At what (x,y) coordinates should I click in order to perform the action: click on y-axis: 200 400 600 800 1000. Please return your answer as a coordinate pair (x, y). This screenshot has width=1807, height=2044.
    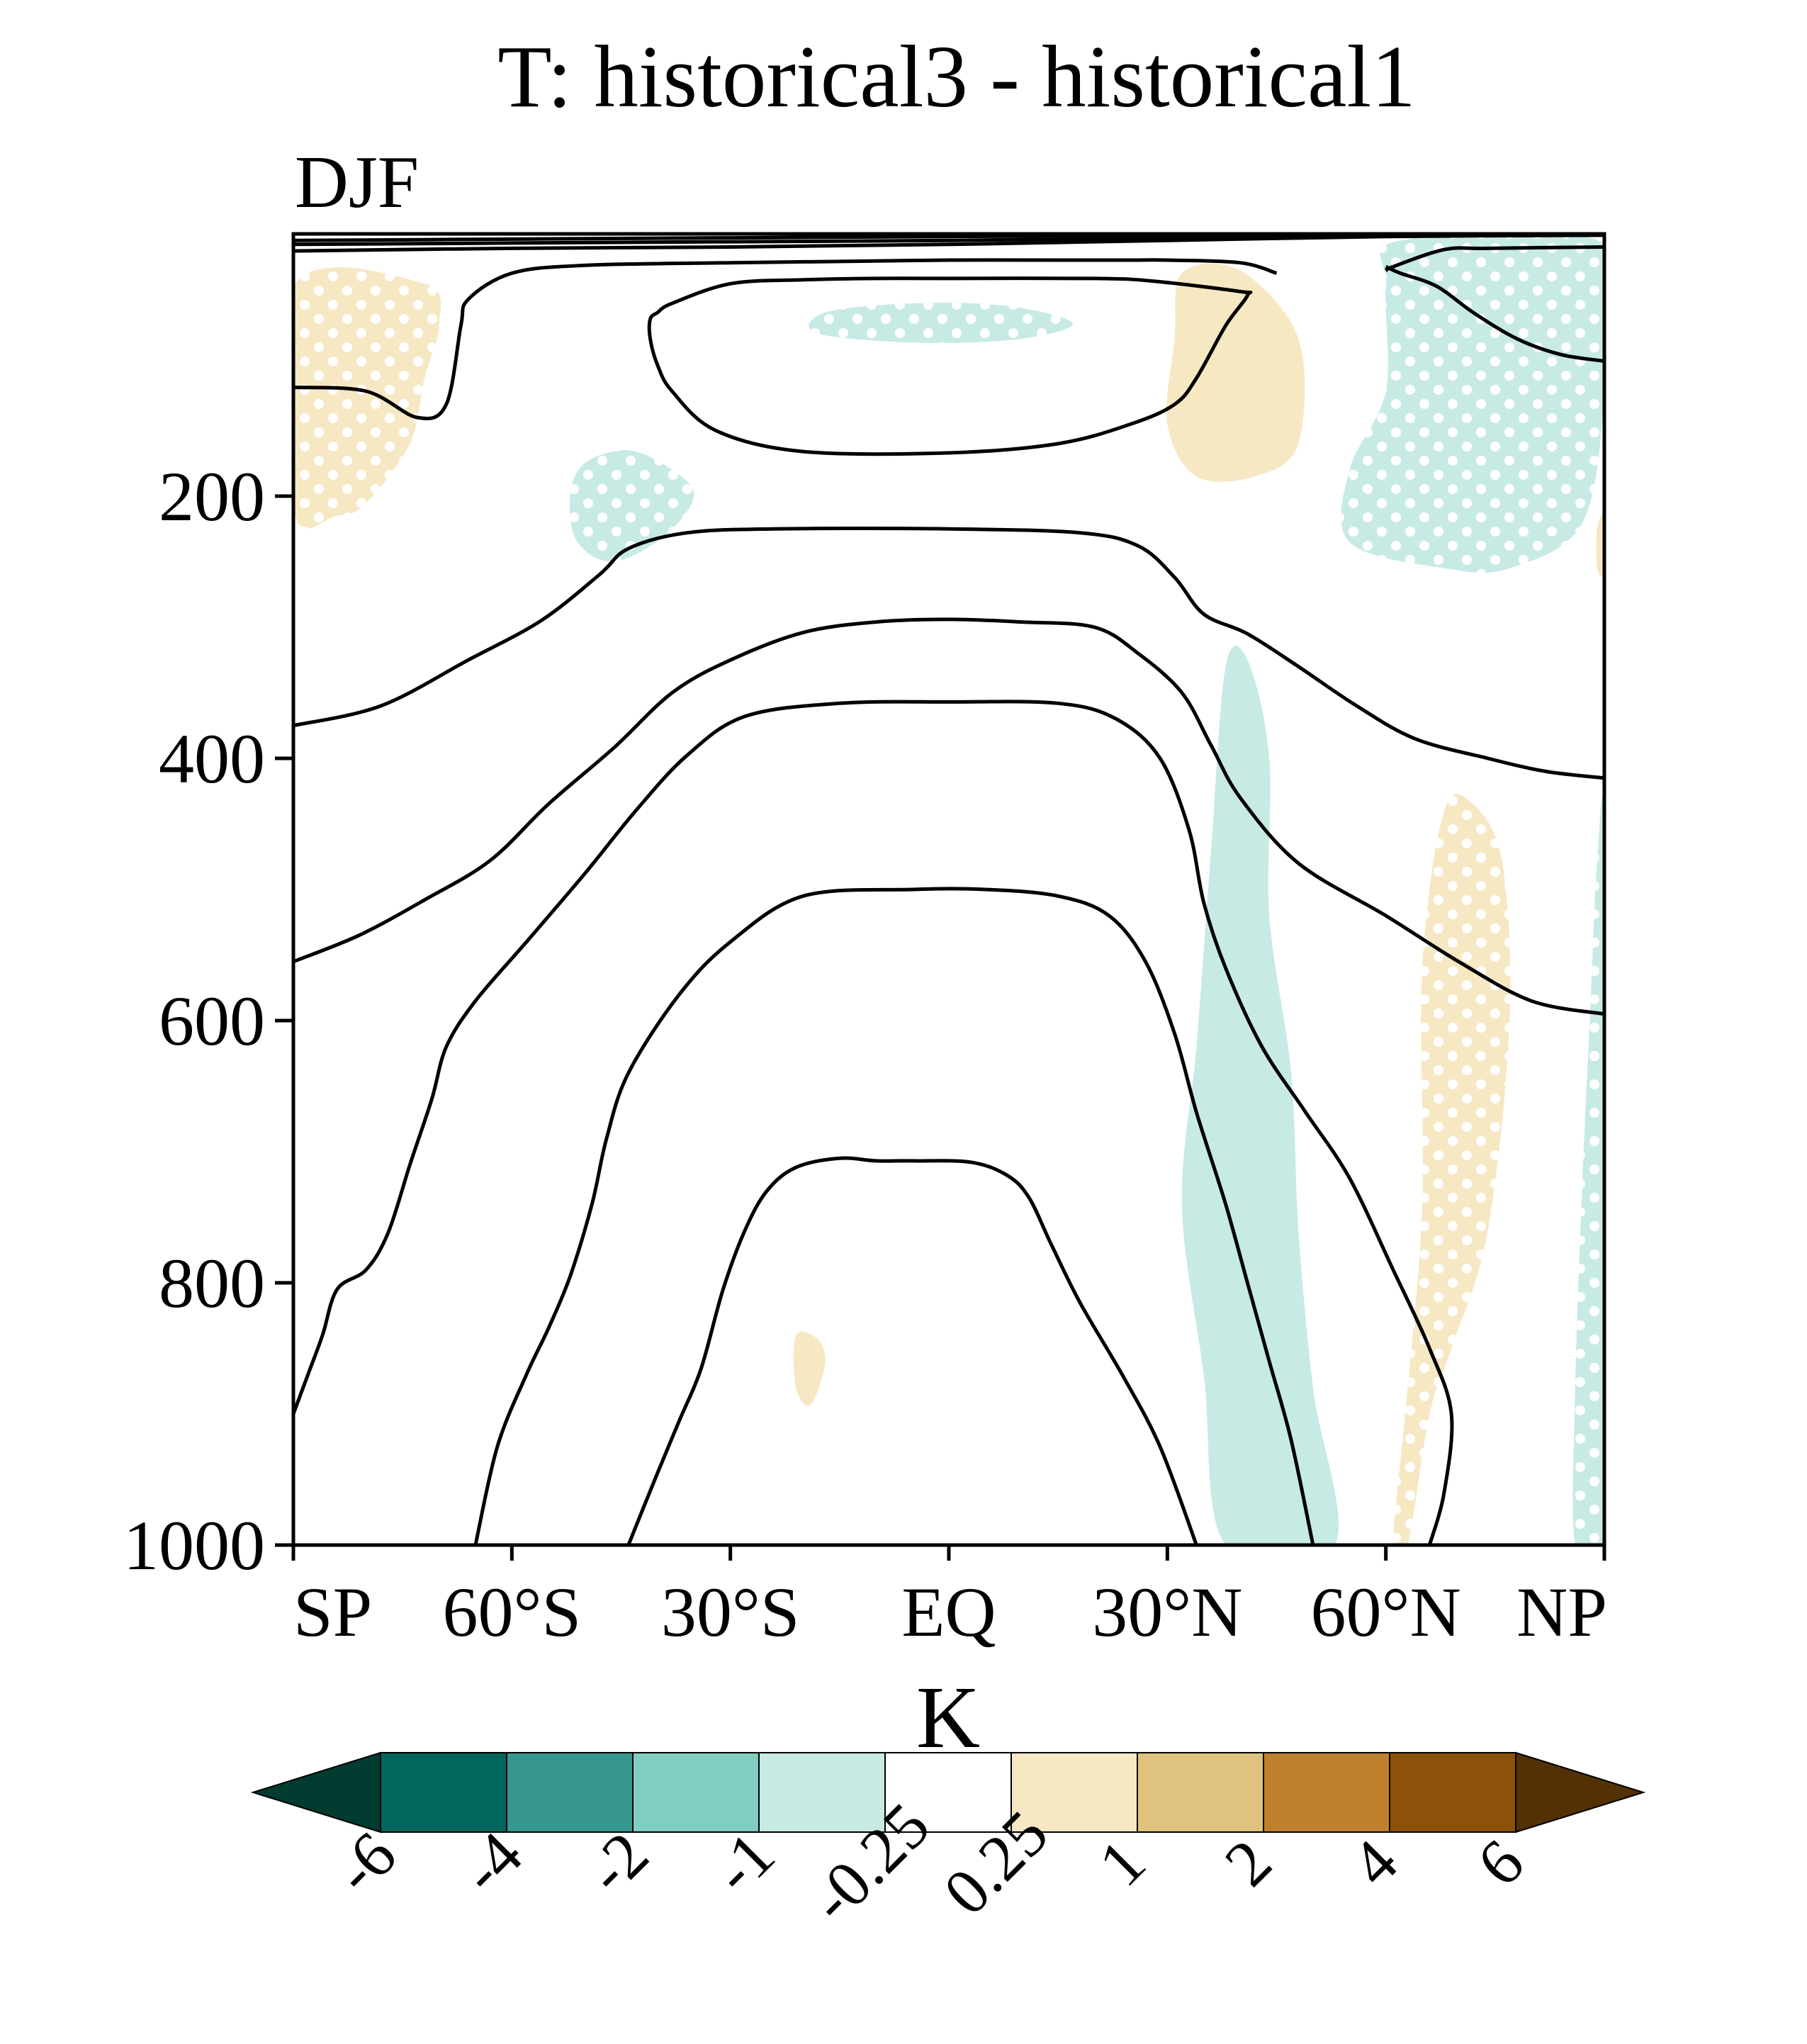
    Looking at the image, I should click on (208, 1021).